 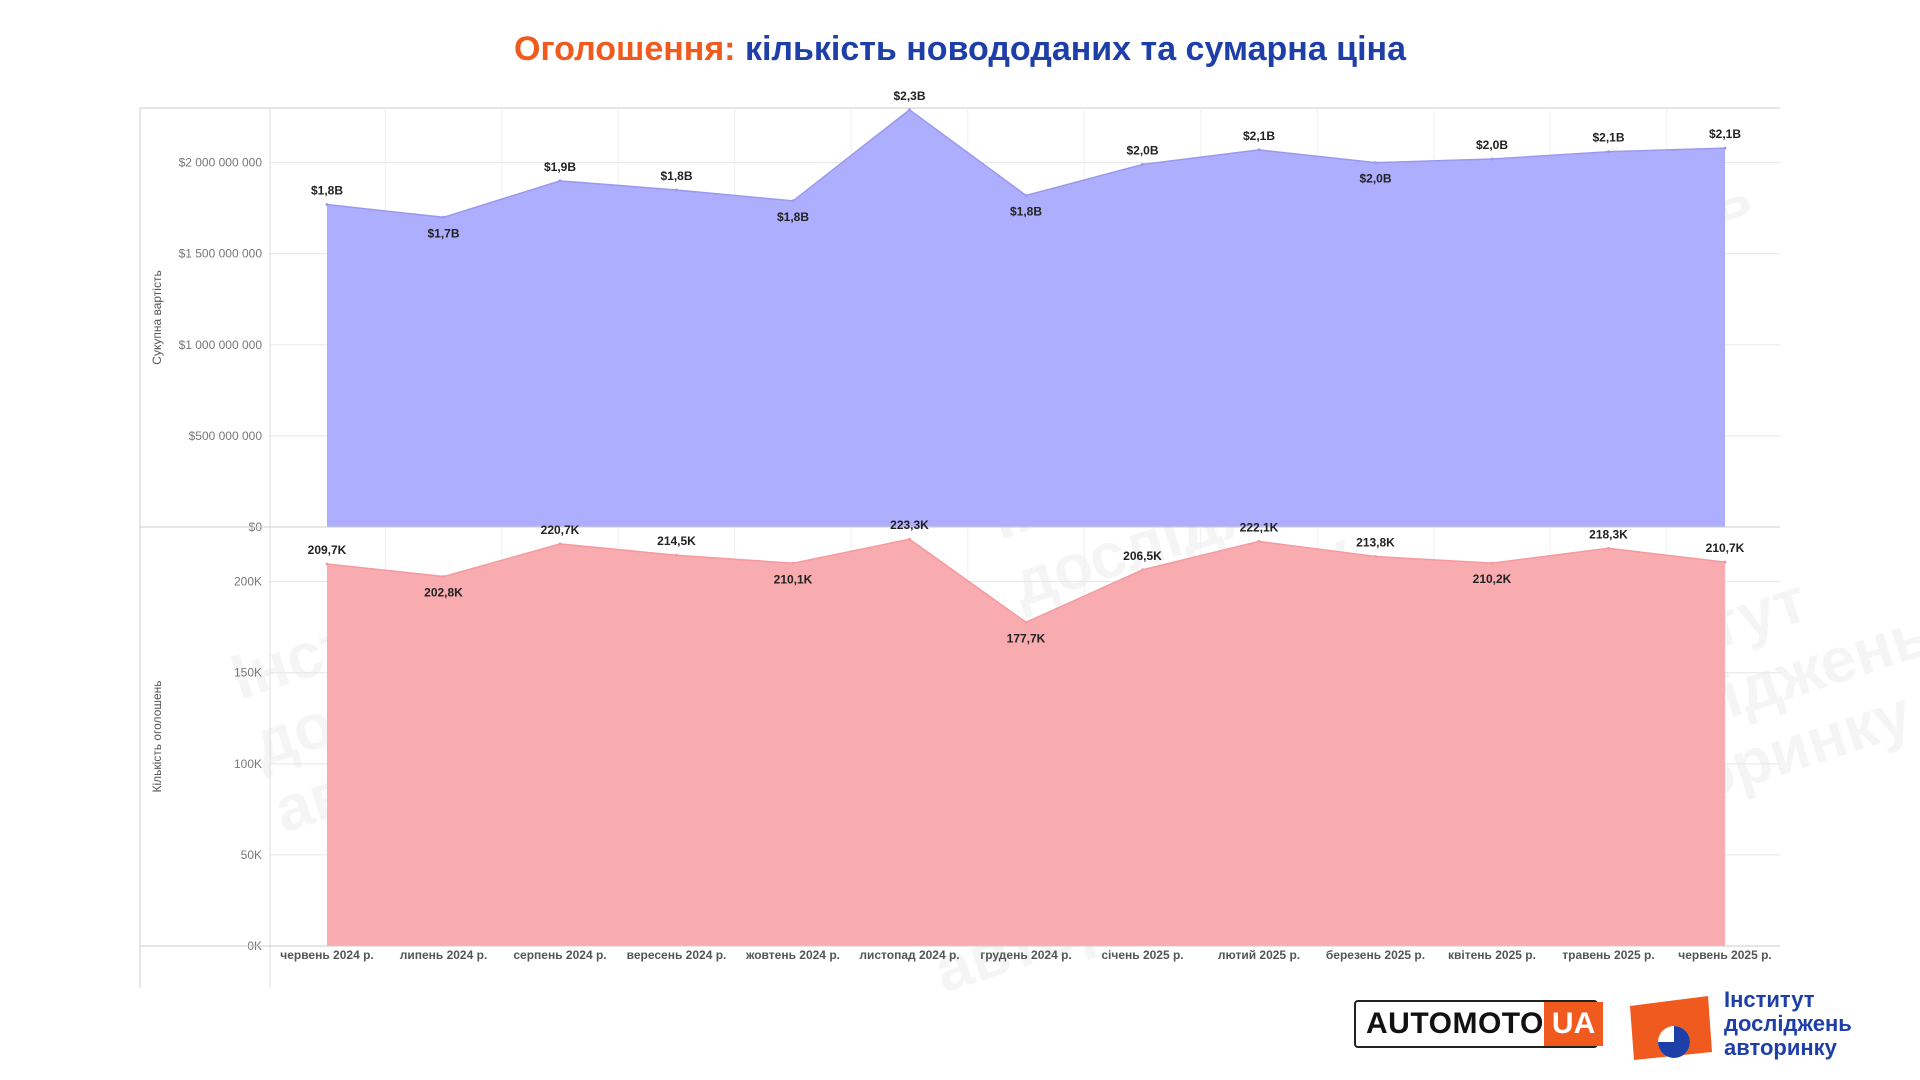 What do you see at coordinates (327, 955) in the screenshot?
I see `x-tick-label: червень 2024 р.` at bounding box center [327, 955].